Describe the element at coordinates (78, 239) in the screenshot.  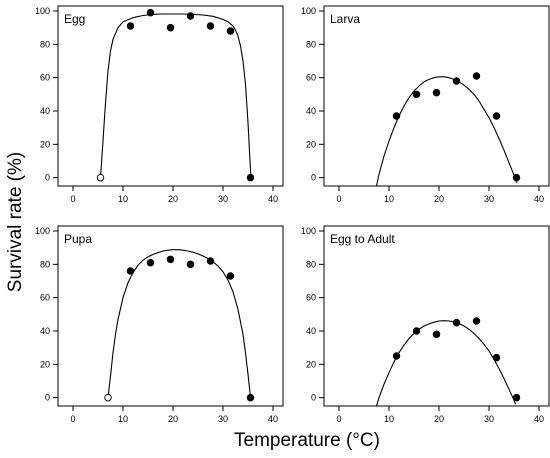
I see `panel-label: Pupa` at that location.